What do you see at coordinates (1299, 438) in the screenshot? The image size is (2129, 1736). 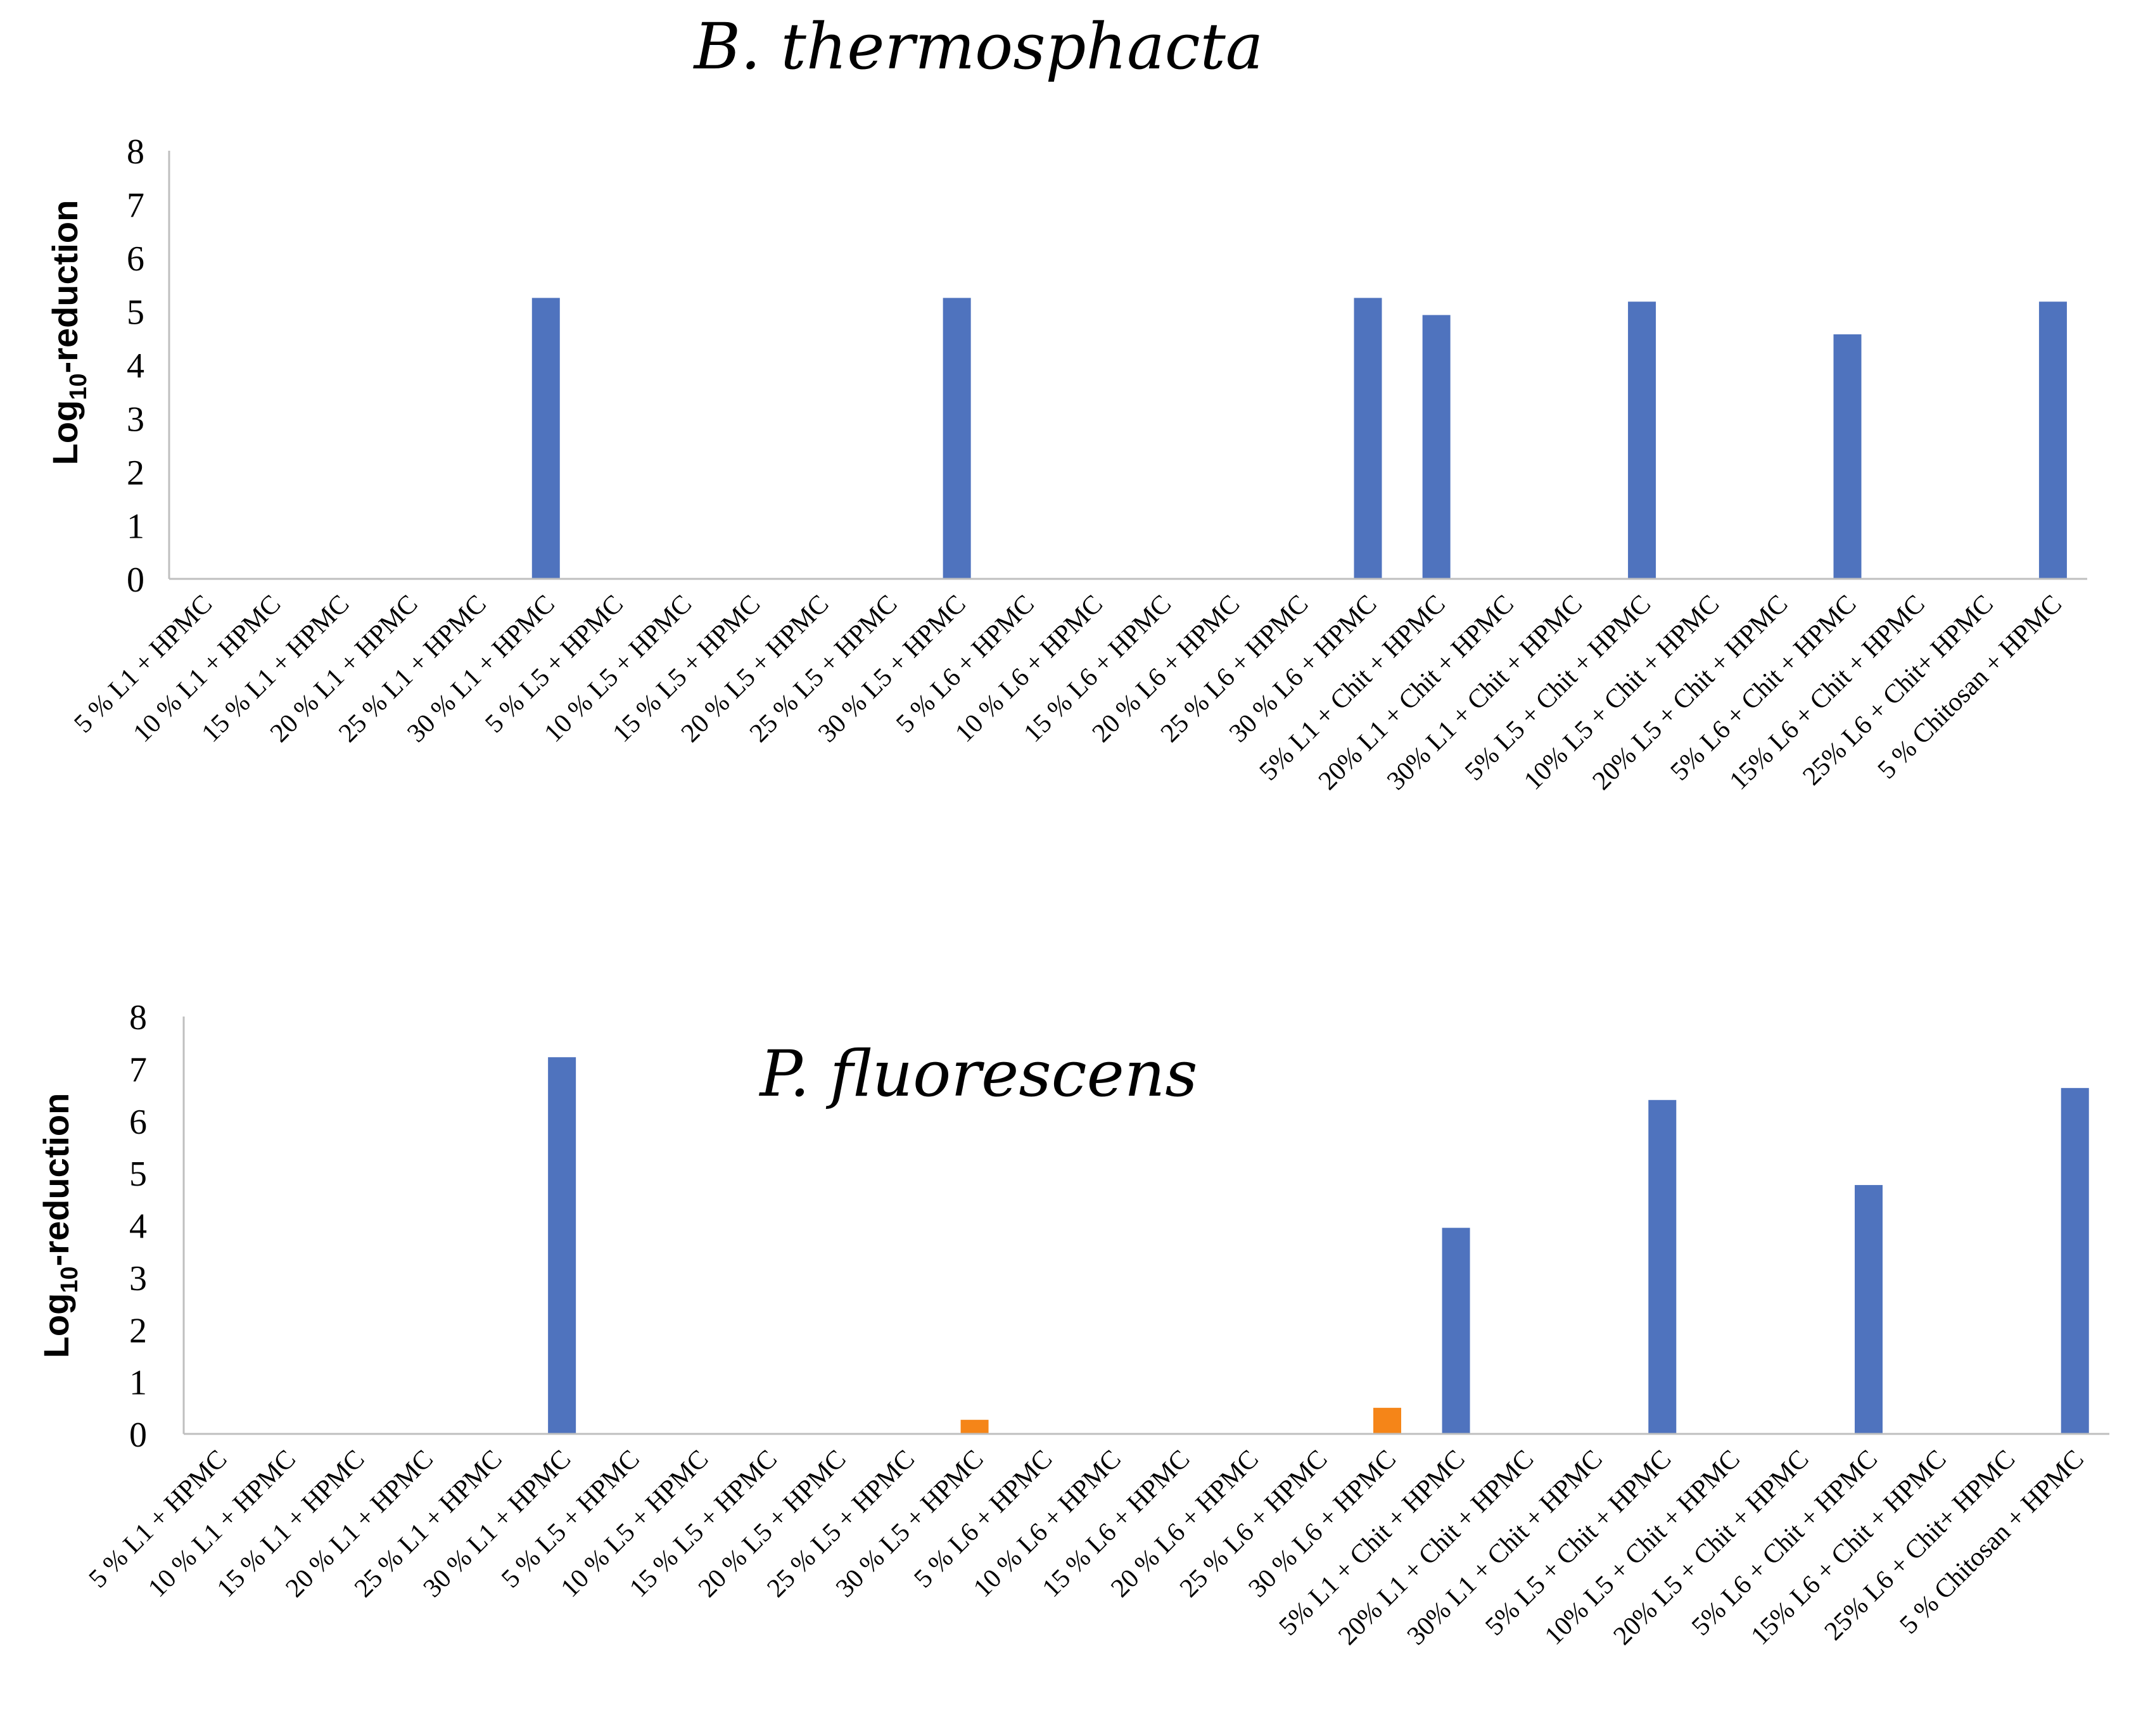 I see `bars` at bounding box center [1299, 438].